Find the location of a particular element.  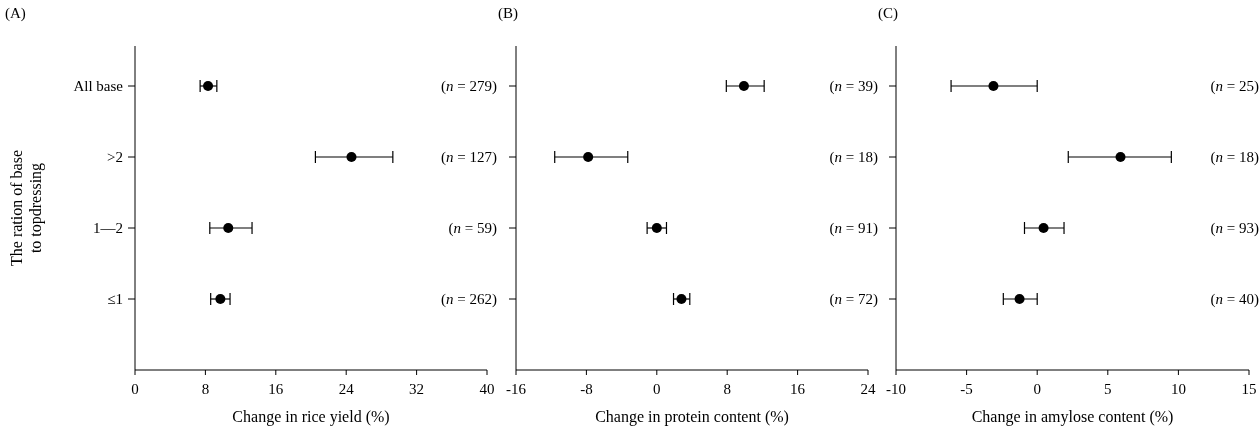

x-axis-title: Change in amylose content (%) is located at coordinates (1072, 417).